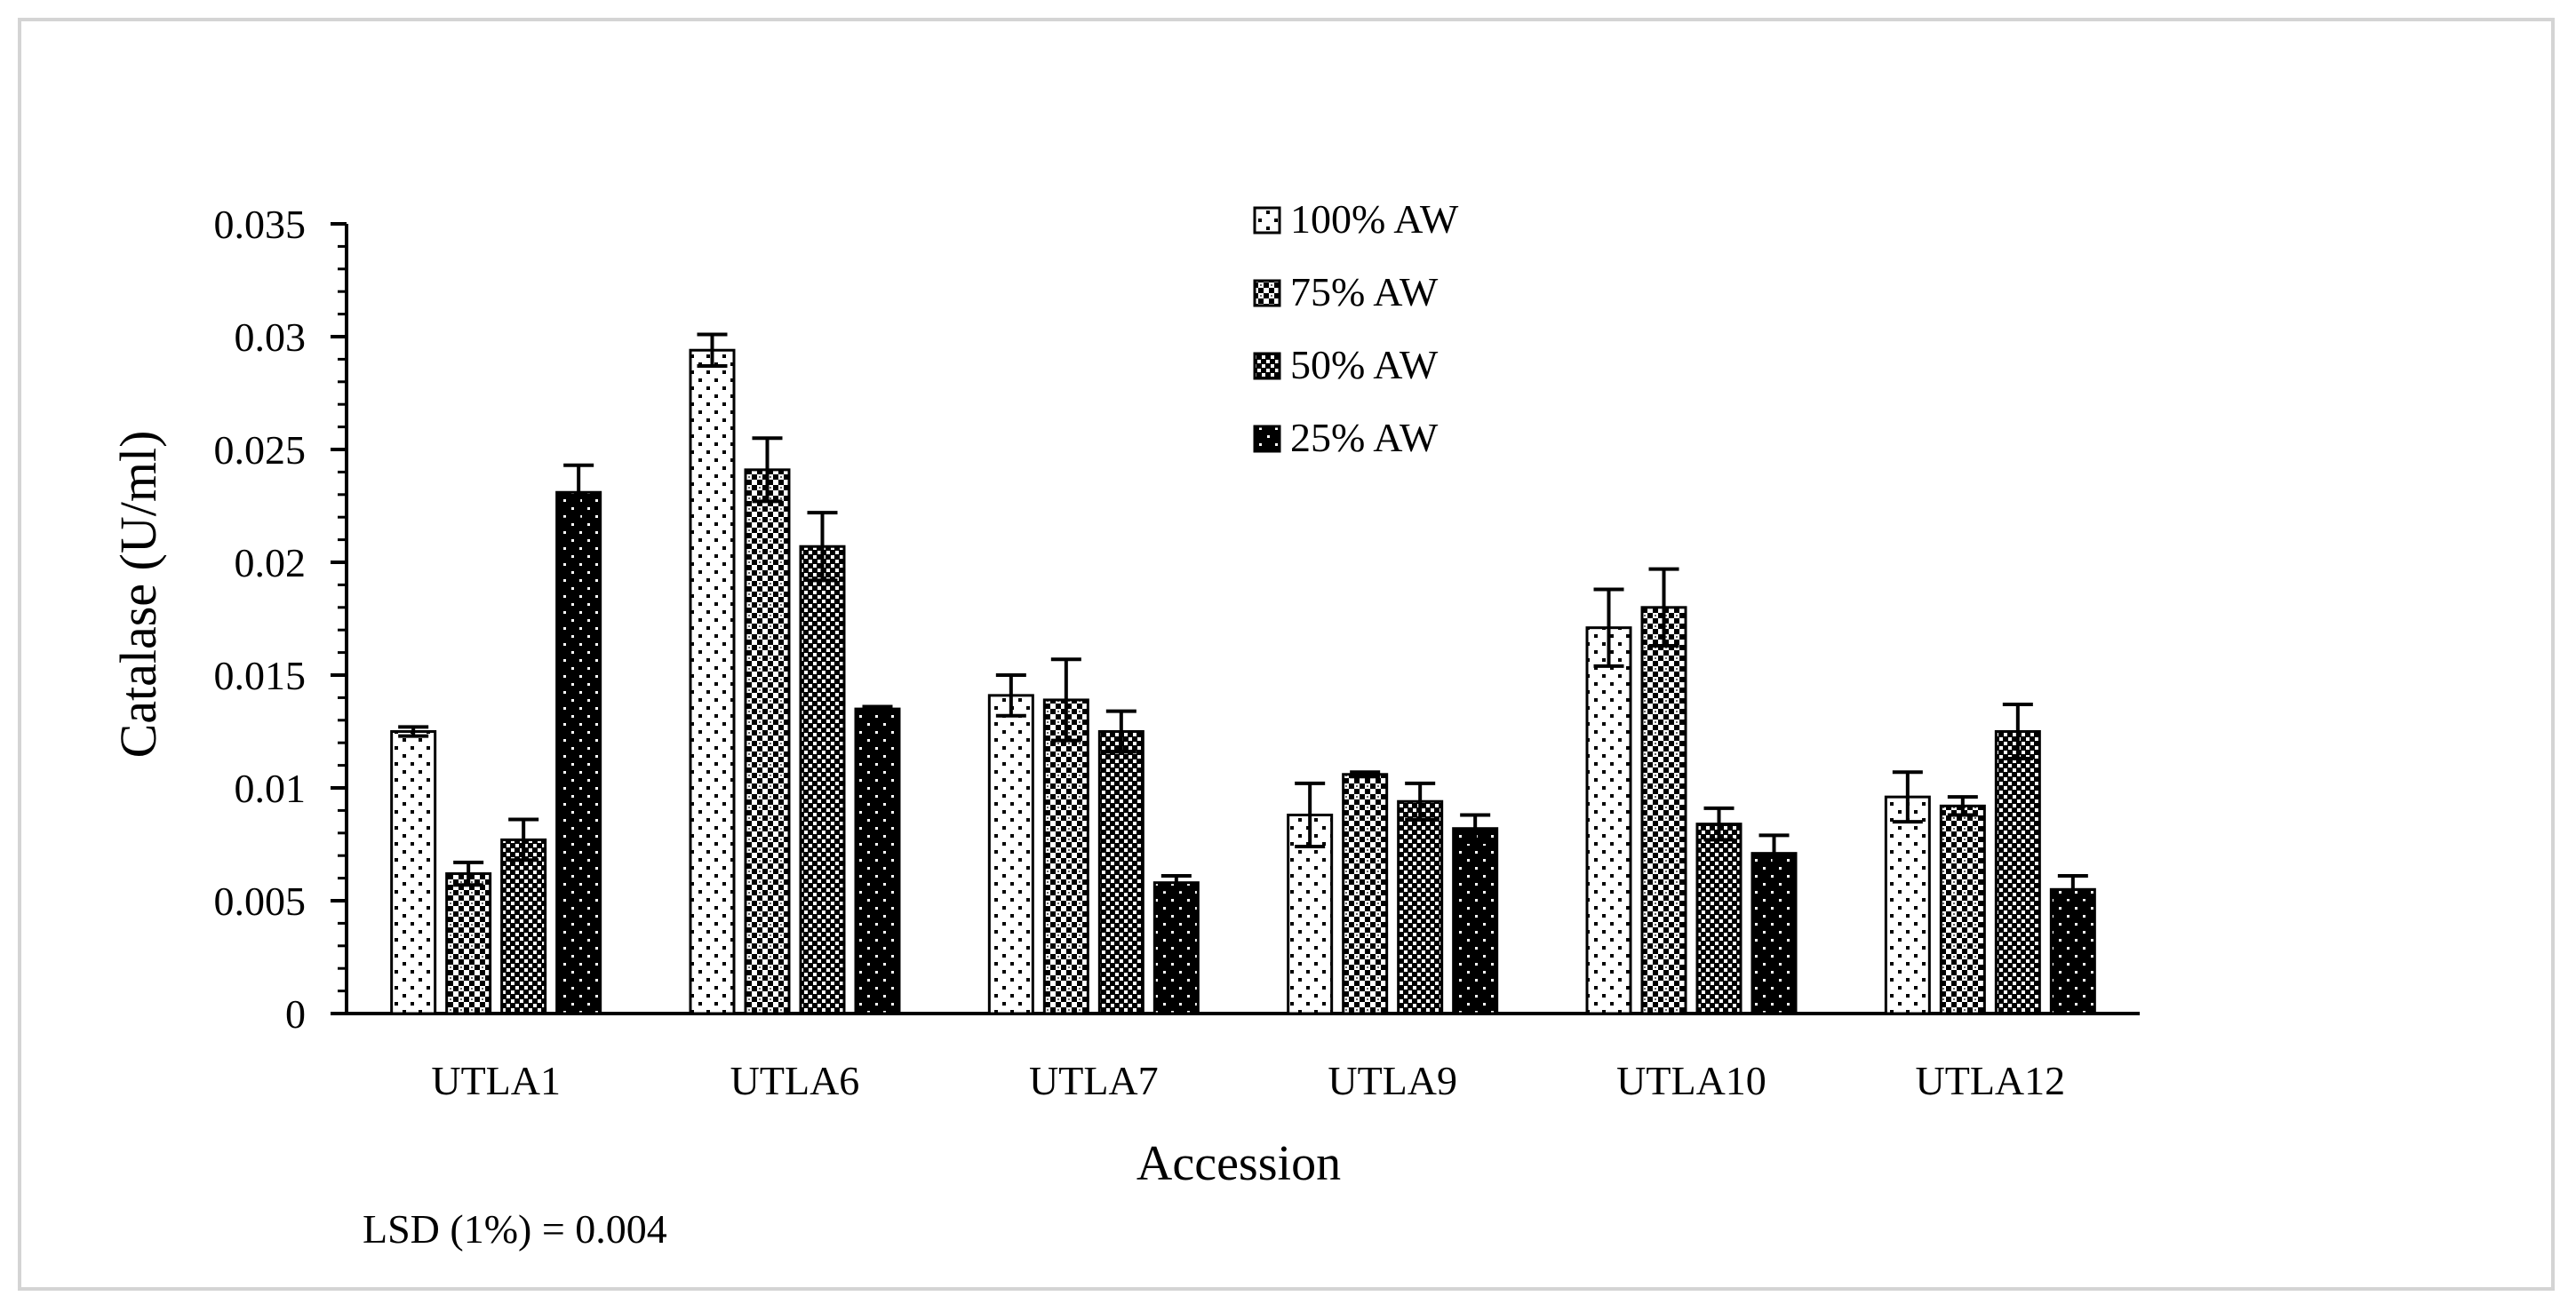 The image size is (2576, 1312). Describe the element at coordinates (1094, 1080) in the screenshot. I see `x-tick-label: UTLA7` at that location.